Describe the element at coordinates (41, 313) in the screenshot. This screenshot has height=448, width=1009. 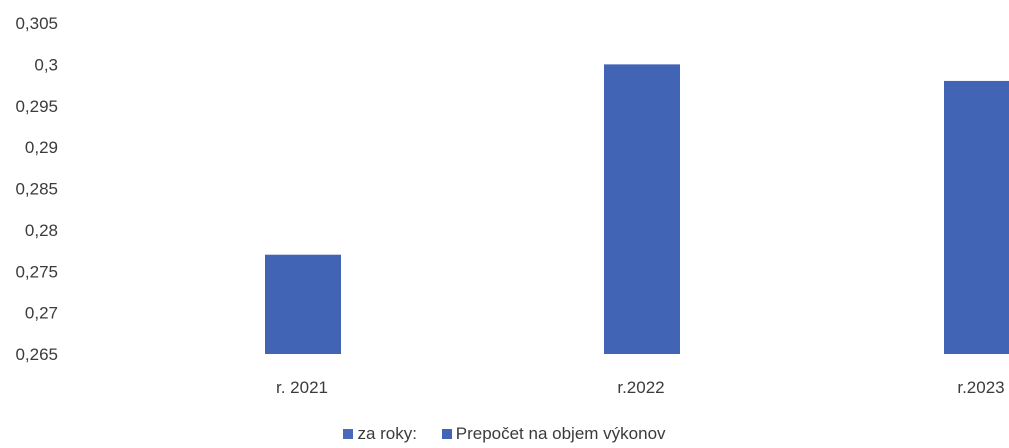
I see `y-tick-label: 0,27` at that location.